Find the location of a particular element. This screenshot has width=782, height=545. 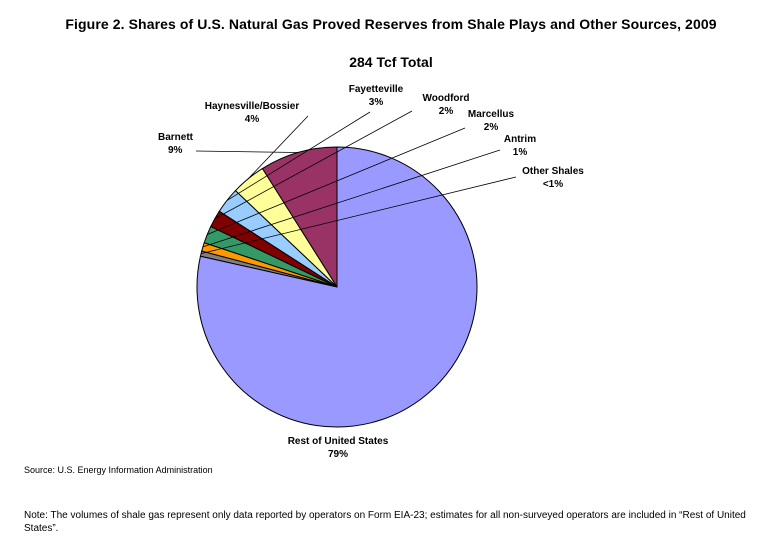

leader-line-other-shales is located at coordinates (358, 215).